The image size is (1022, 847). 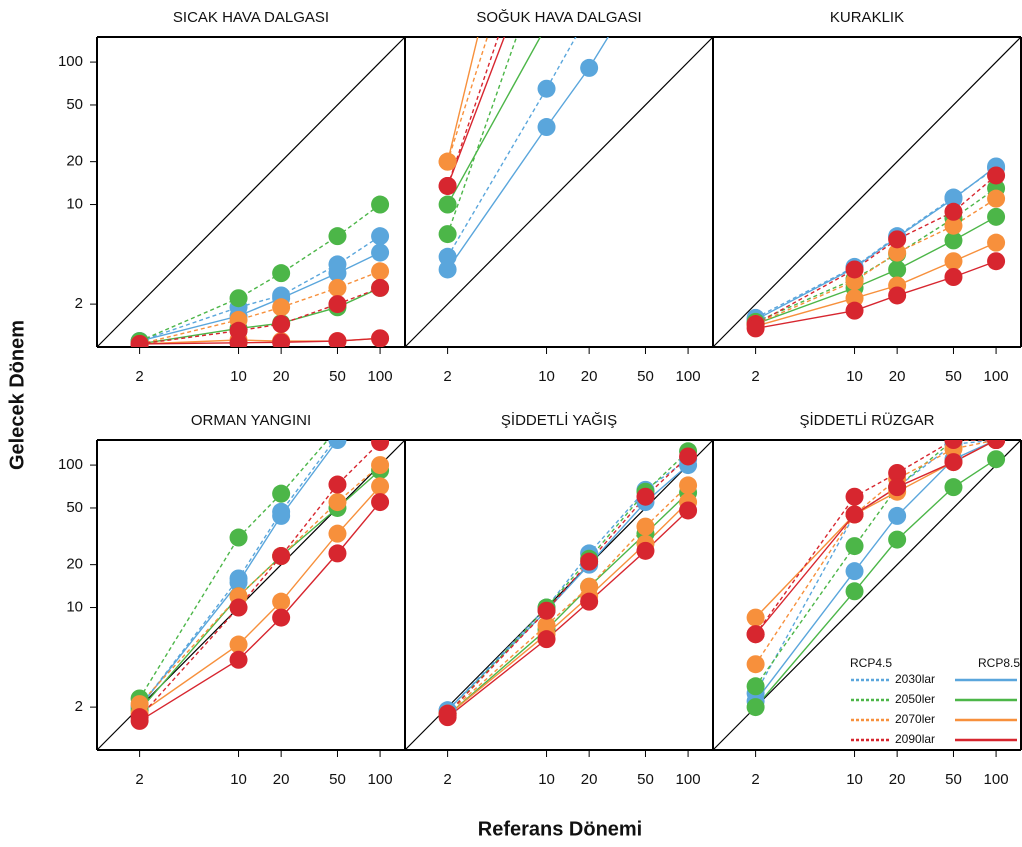 I want to click on y-tick-label: 2, so click(x=79, y=706).